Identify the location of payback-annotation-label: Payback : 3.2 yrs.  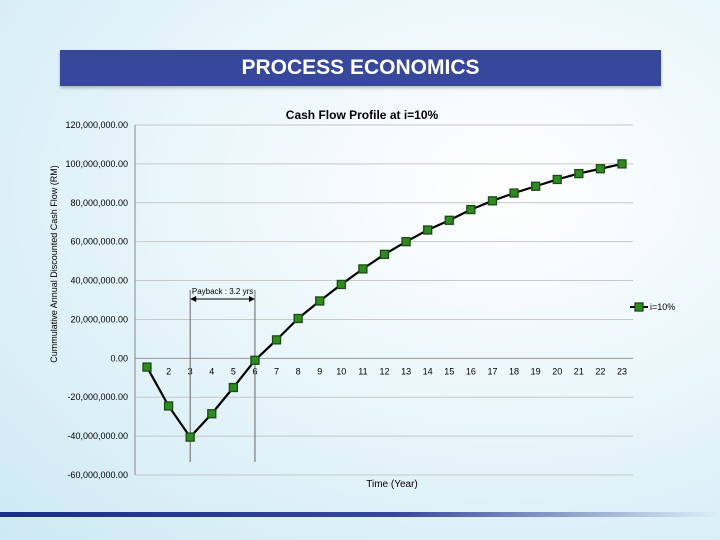
(222, 291).